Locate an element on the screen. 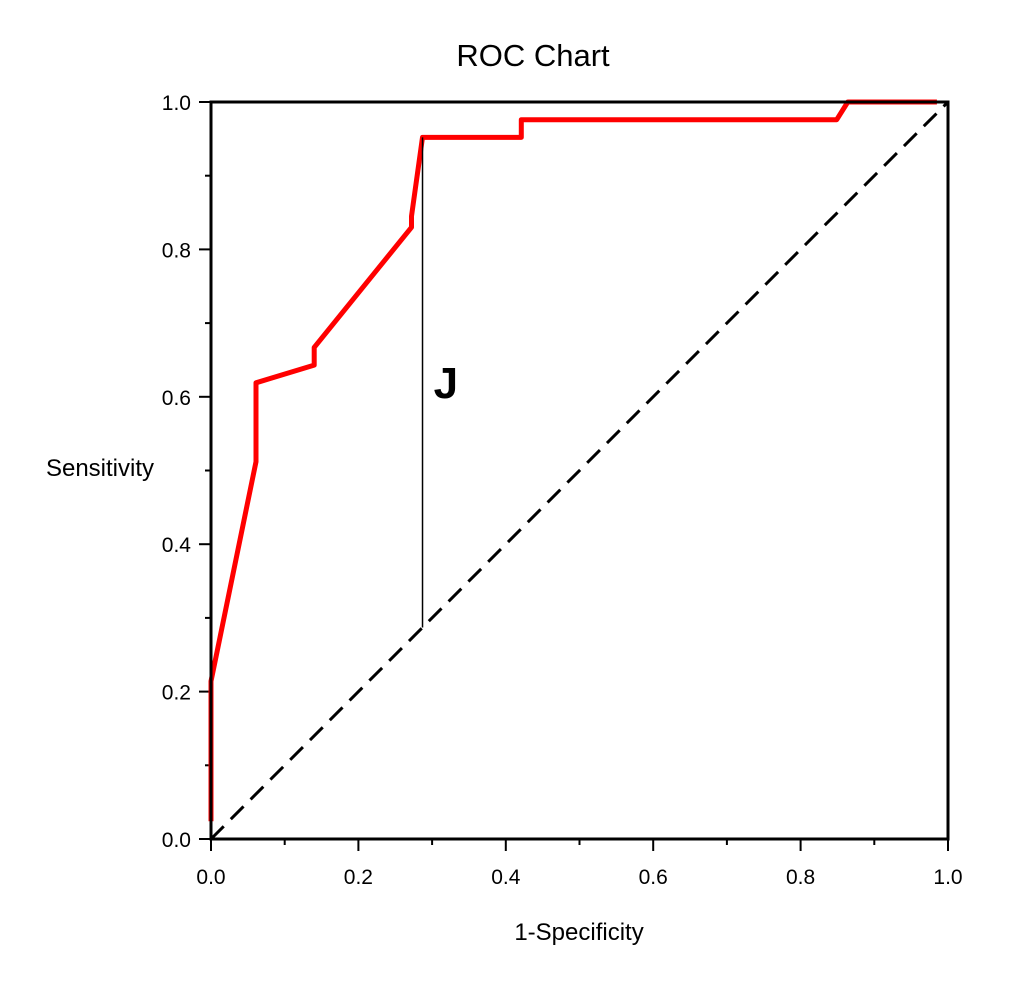 Image resolution: width=1024 pixels, height=985 pixels. chart-title: ROC Chart is located at coordinates (533, 55).